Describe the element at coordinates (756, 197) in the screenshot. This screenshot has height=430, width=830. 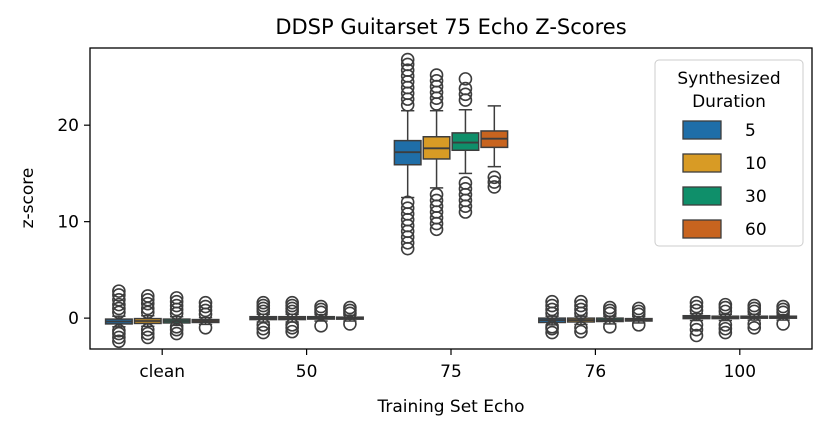
I see `legend-label: 30` at that location.